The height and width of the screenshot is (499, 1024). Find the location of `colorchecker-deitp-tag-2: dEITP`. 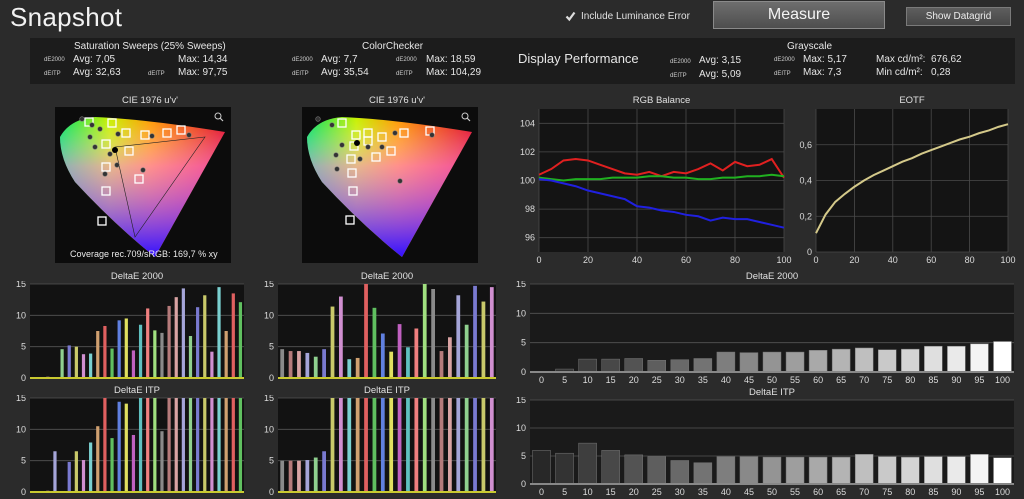

colorchecker-deitp-tag-2: dEITP is located at coordinates (404, 74).